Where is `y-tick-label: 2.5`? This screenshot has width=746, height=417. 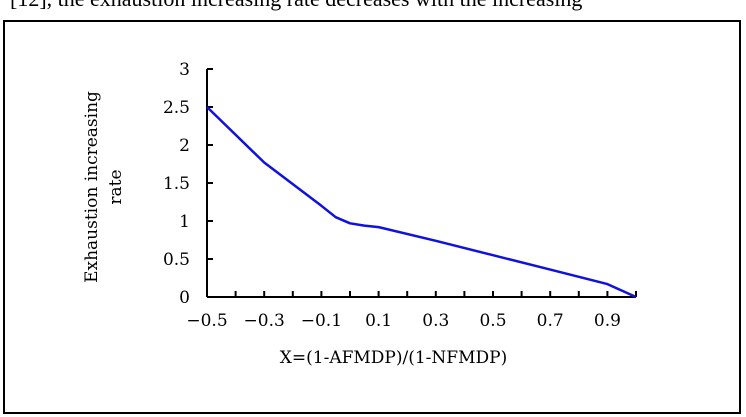 y-tick-label: 2.5 is located at coordinates (176, 108).